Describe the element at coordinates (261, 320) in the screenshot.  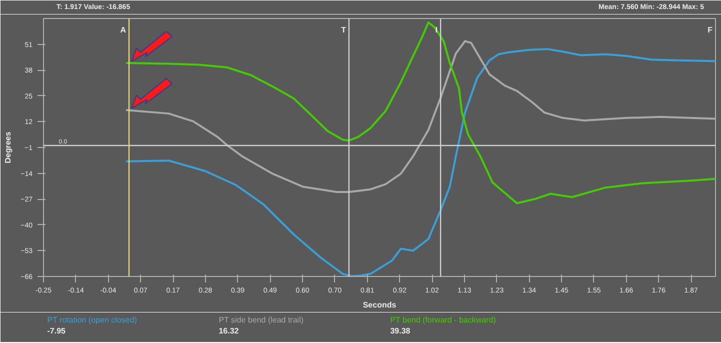
I see `text: PT side bend (lead trail)` at that location.